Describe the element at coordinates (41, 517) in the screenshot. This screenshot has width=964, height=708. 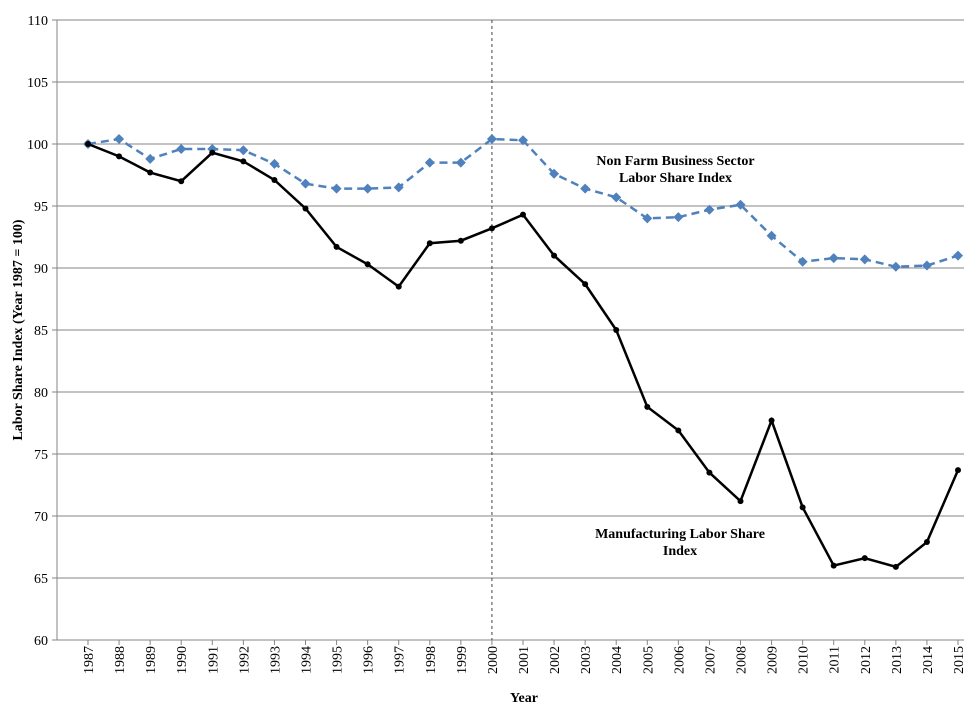
I see `y-tick-label: 70` at that location.